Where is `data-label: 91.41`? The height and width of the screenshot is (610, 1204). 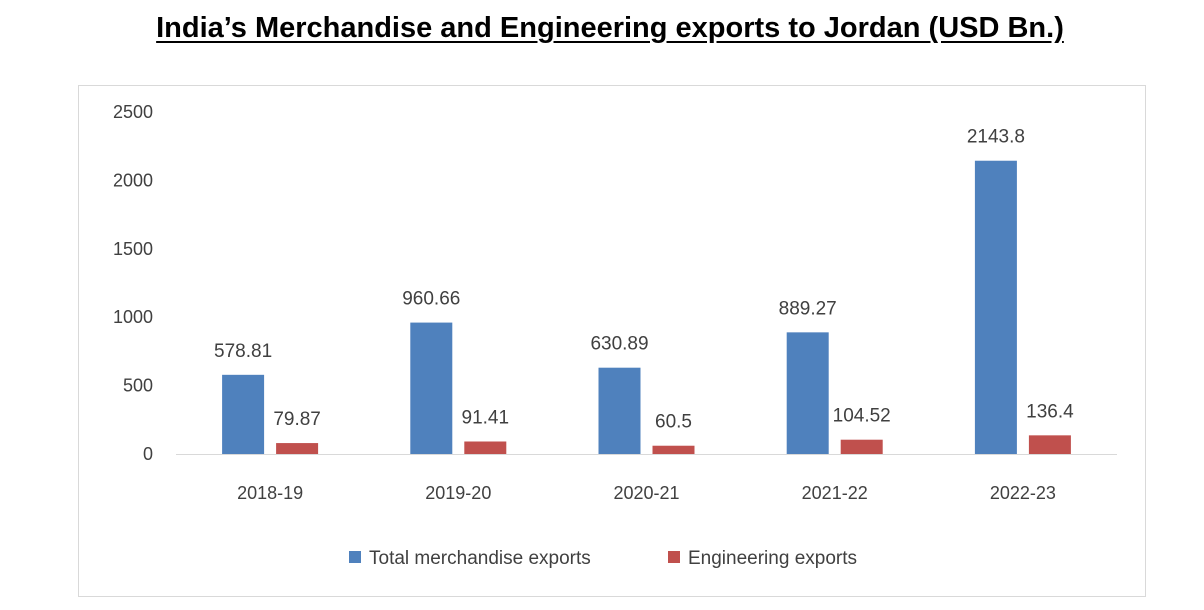 data-label: 91.41 is located at coordinates (486, 417).